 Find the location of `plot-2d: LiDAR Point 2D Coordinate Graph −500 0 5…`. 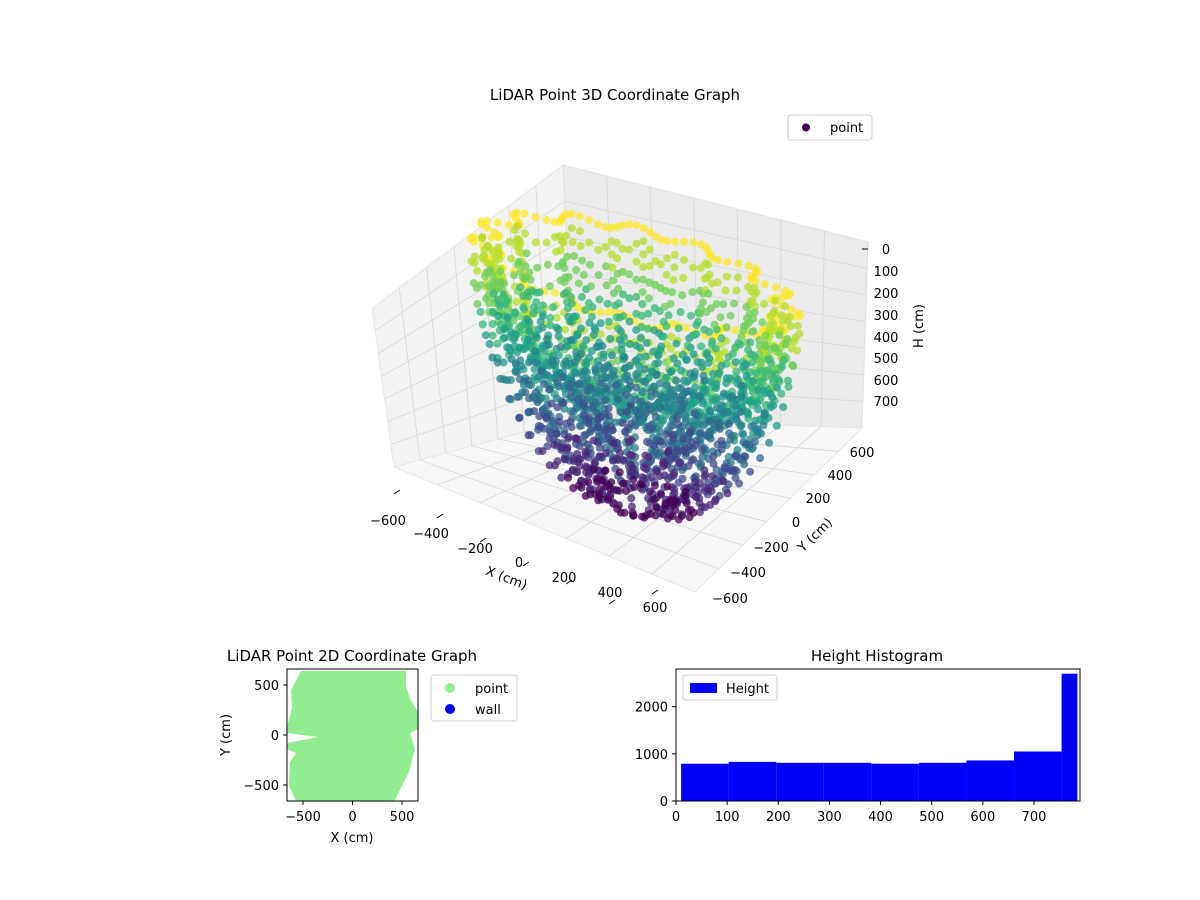

plot-2d: LiDAR Point 2D Coordinate Graph −500 0 5… is located at coordinates (368, 746).